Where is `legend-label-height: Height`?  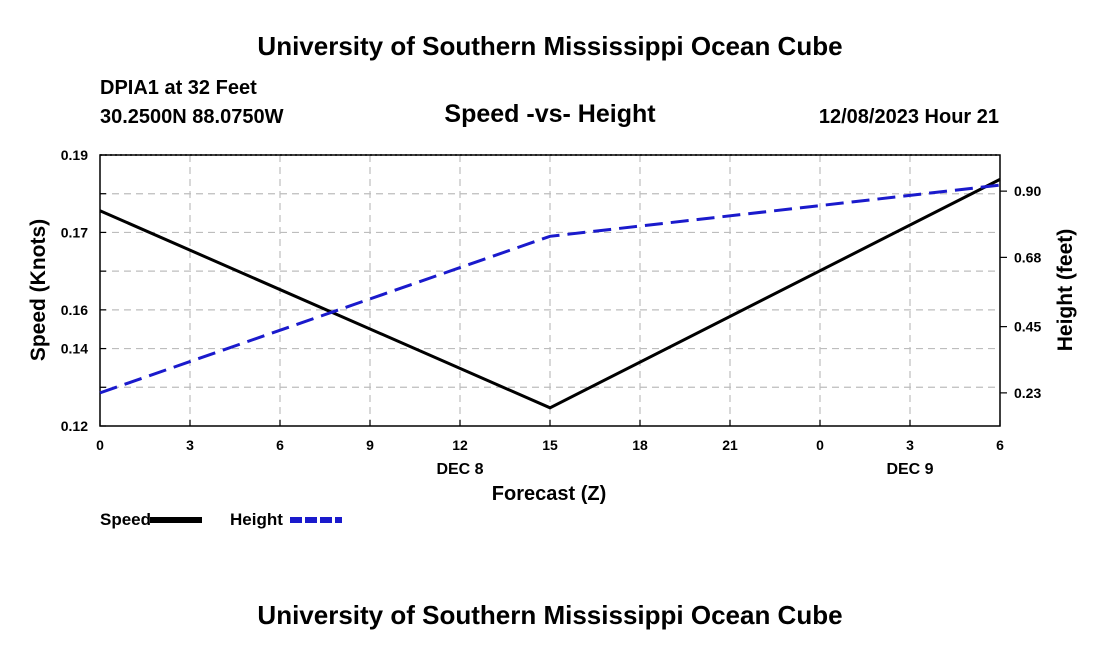
legend-label-height: Height is located at coordinates (256, 519).